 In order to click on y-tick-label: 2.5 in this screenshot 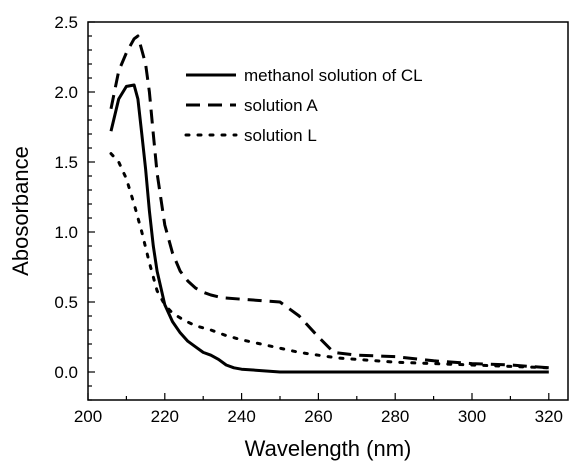, I will do `click(66, 22)`.